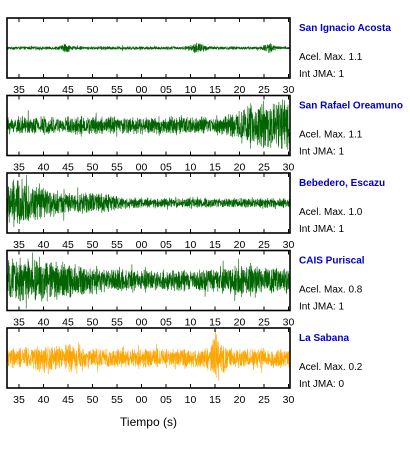  I want to click on station-accel-max: Acel. Max. 0.8, so click(331, 290).